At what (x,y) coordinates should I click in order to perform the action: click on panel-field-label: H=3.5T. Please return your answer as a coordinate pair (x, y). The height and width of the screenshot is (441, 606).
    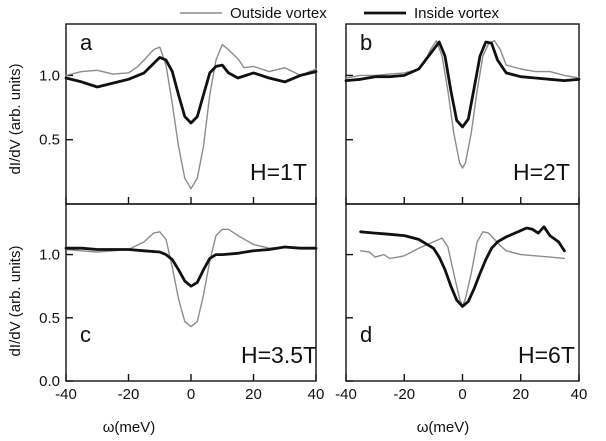
    Looking at the image, I should click on (279, 355).